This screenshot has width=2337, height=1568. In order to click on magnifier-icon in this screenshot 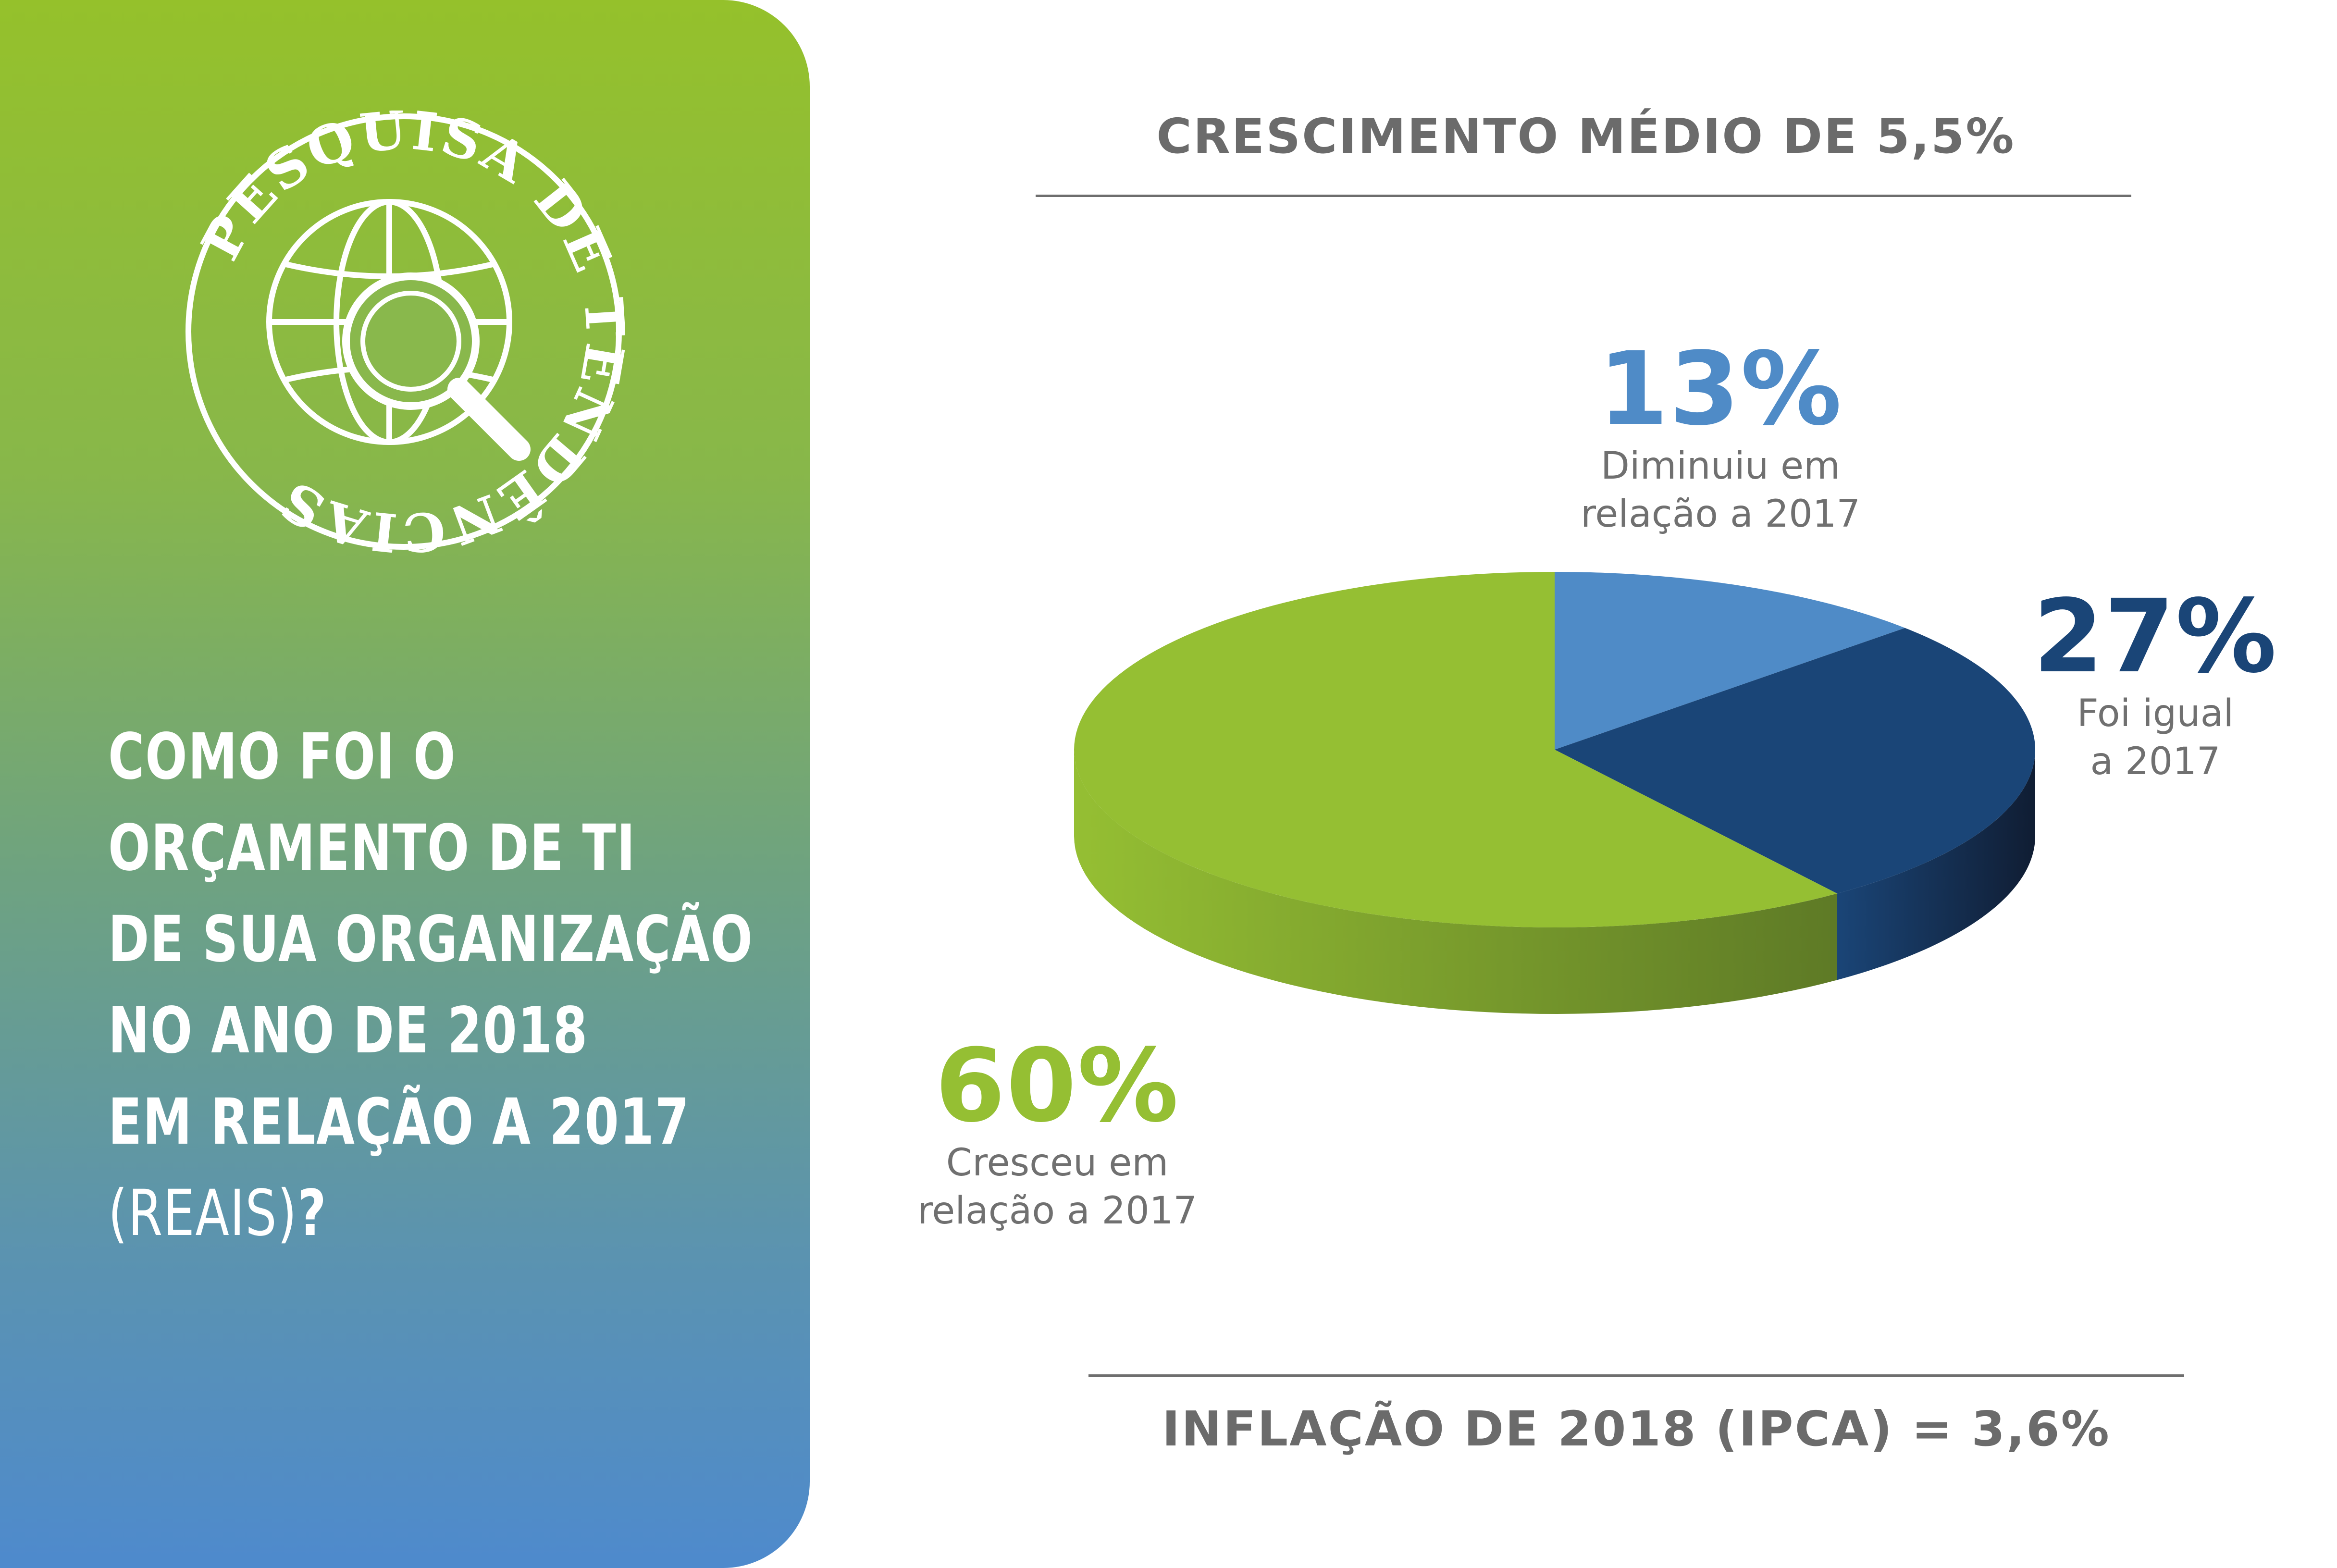, I will do `click(436, 366)`.